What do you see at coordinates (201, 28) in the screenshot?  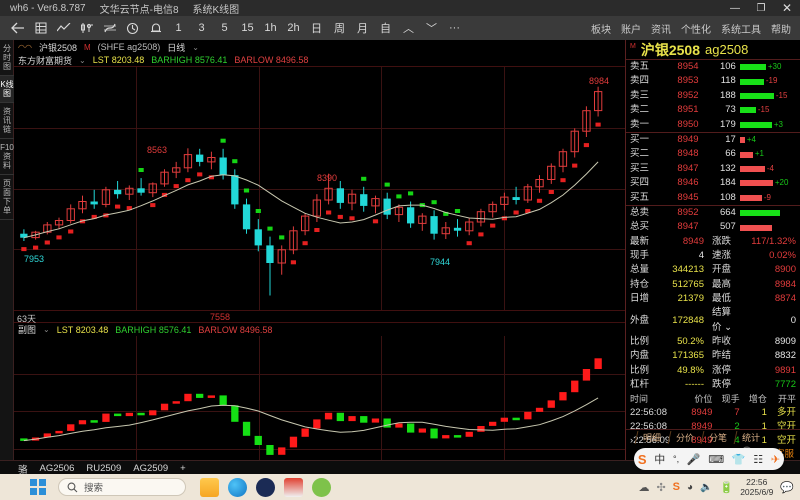 I see `period-3: 3` at bounding box center [201, 28].